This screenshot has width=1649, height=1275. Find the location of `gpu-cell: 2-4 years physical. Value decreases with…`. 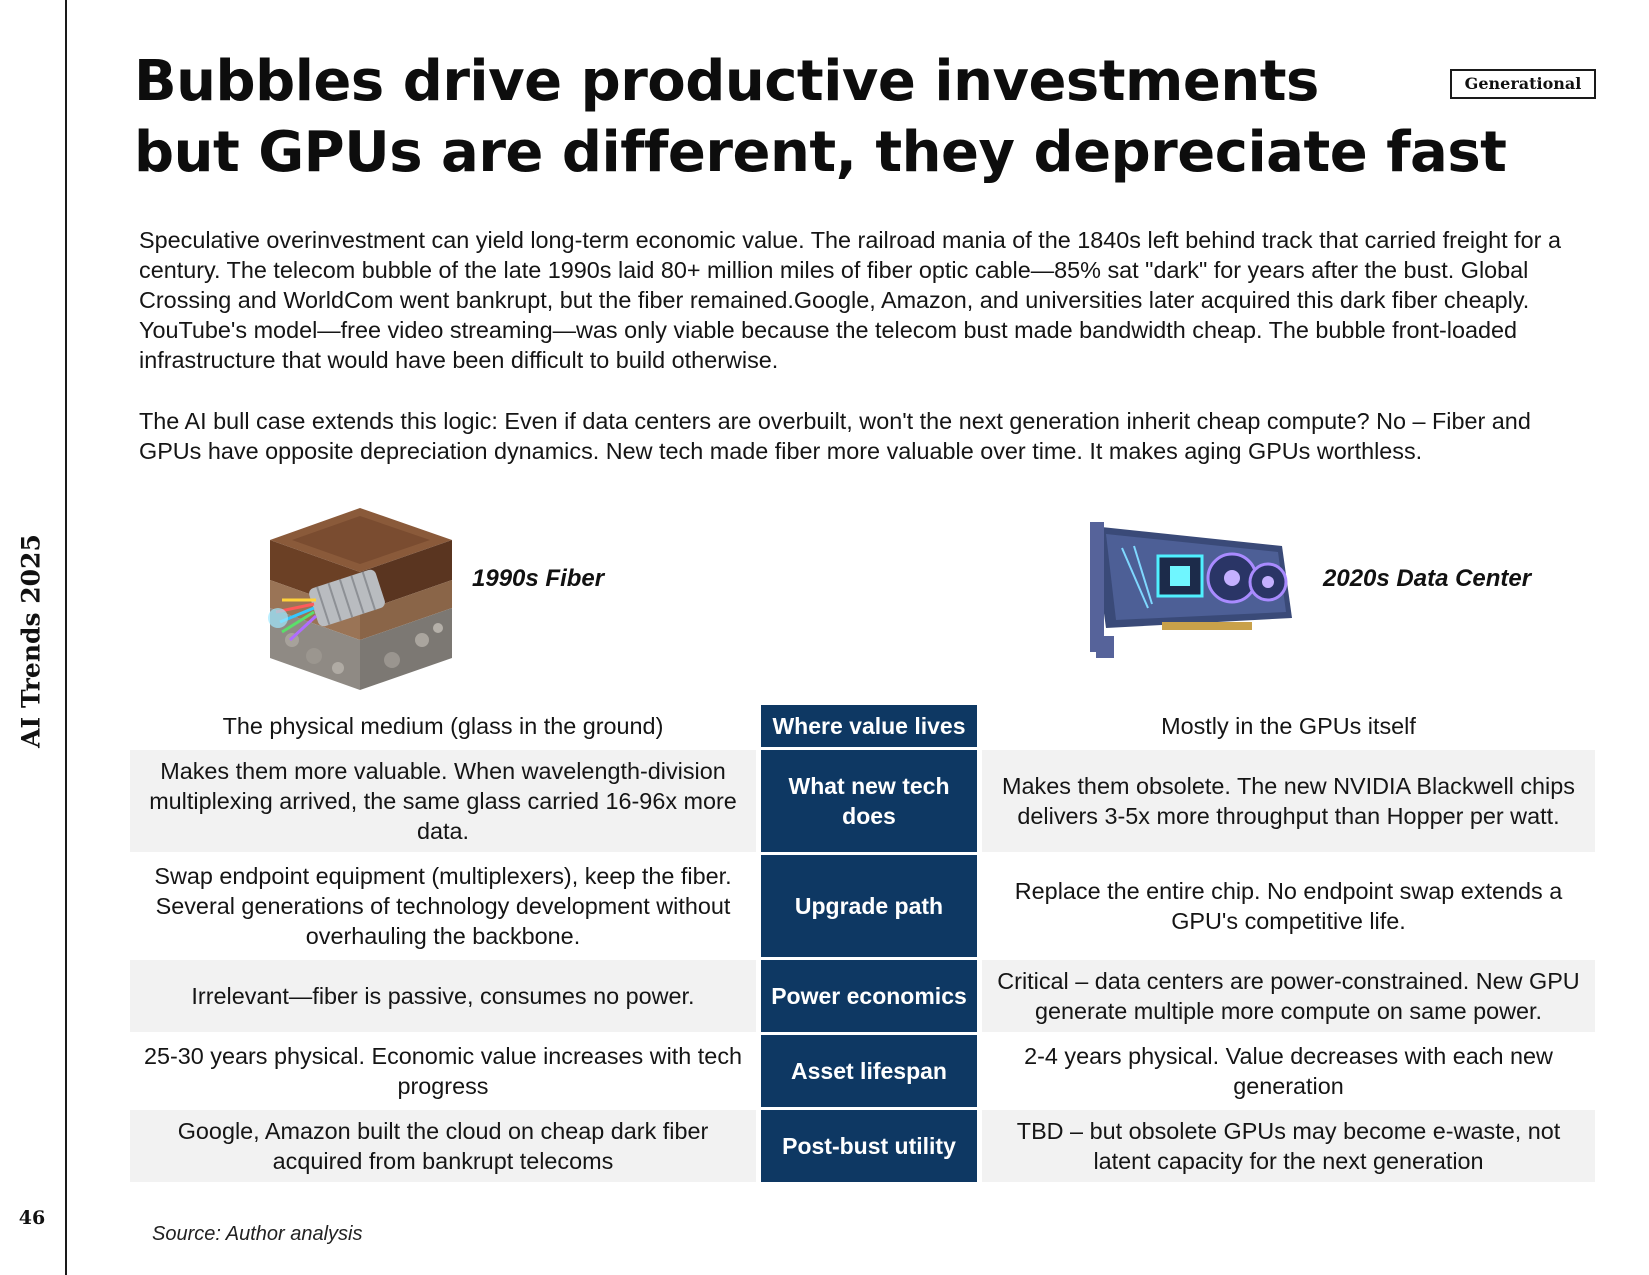

gpu-cell: 2-4 years physical. Value decreases with… is located at coordinates (1288, 1071).